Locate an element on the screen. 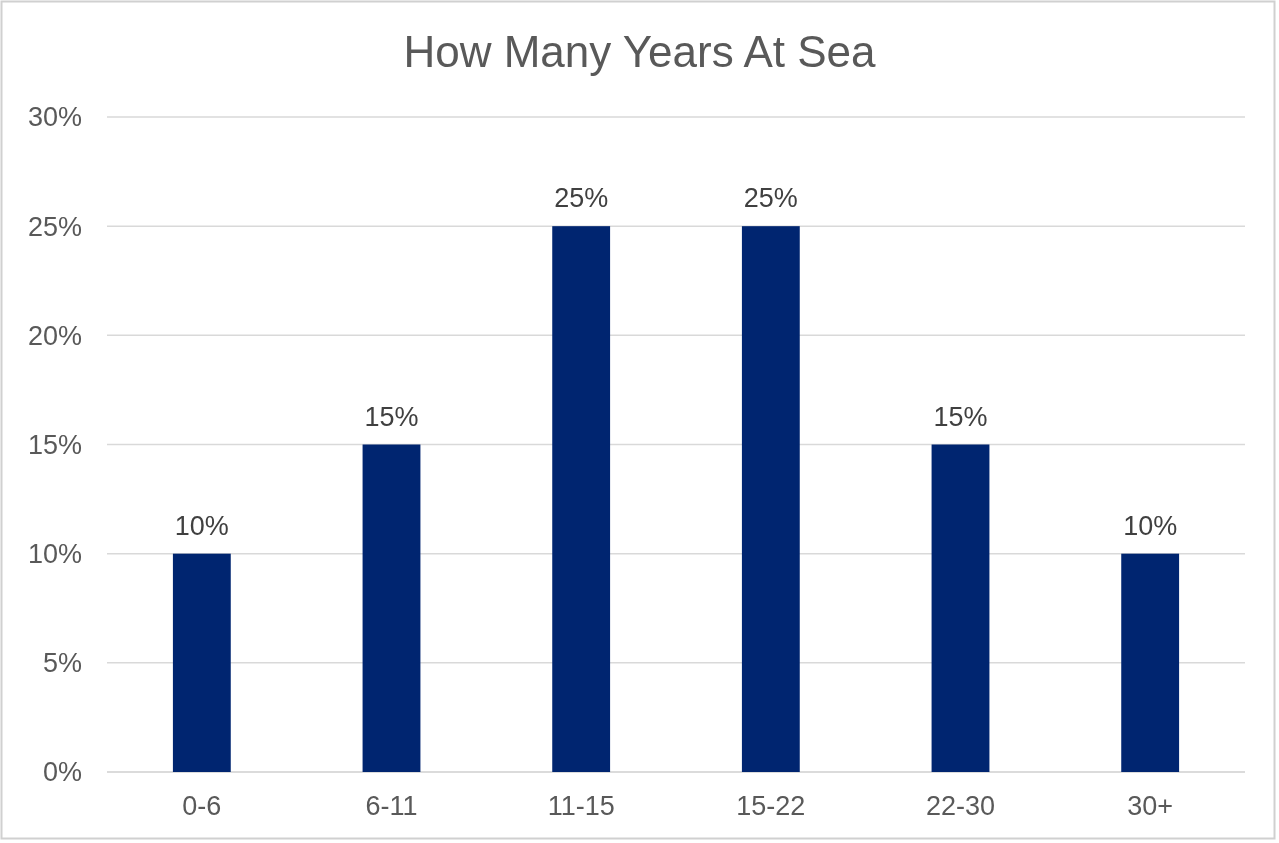  y-tick-label: 10% is located at coordinates (54, 554).